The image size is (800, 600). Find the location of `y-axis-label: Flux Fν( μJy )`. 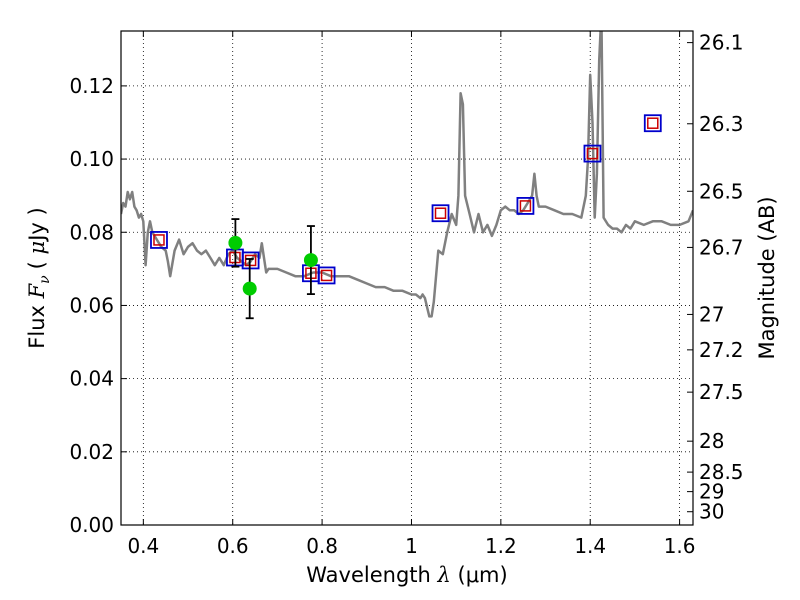

y-axis-label: Flux Fν( μJy ) is located at coordinates (39, 277).